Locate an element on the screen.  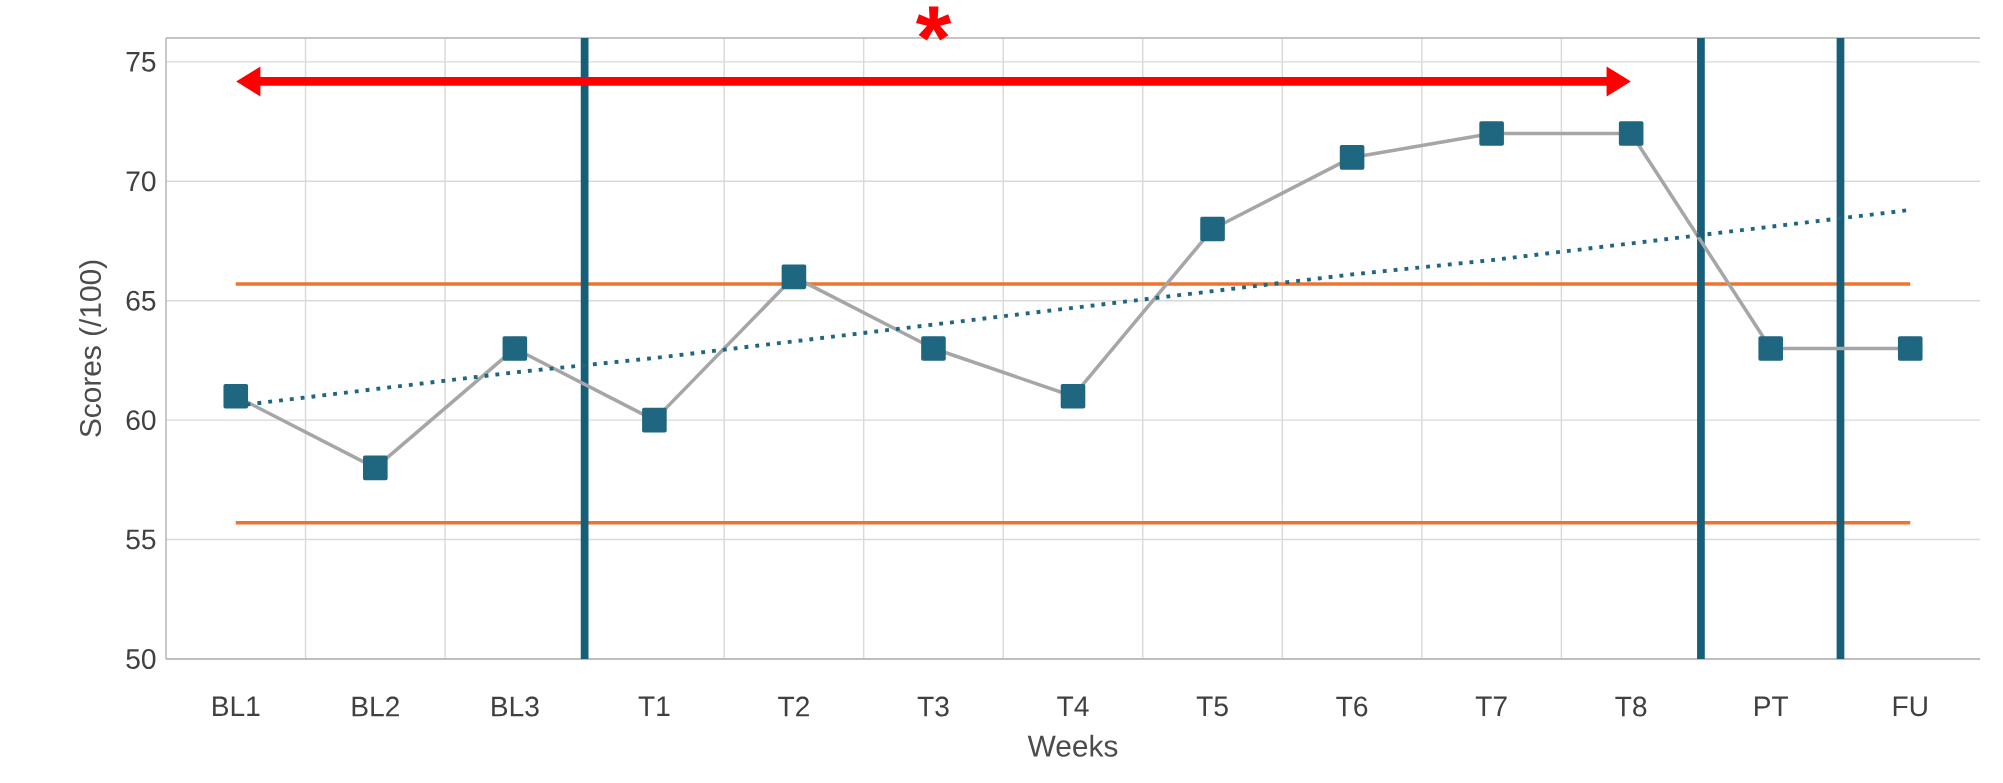
x-tick-label: PT is located at coordinates (1772, 706).